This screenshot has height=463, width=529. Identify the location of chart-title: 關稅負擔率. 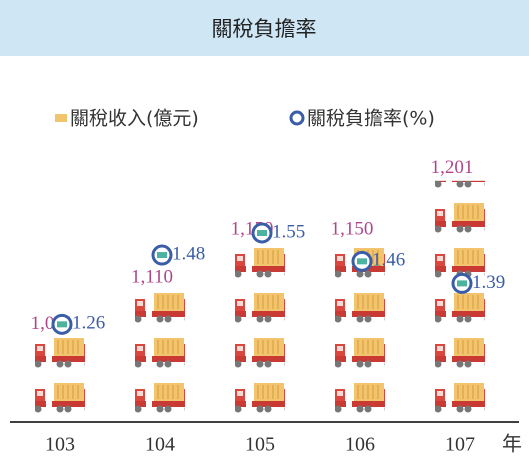
(264, 29).